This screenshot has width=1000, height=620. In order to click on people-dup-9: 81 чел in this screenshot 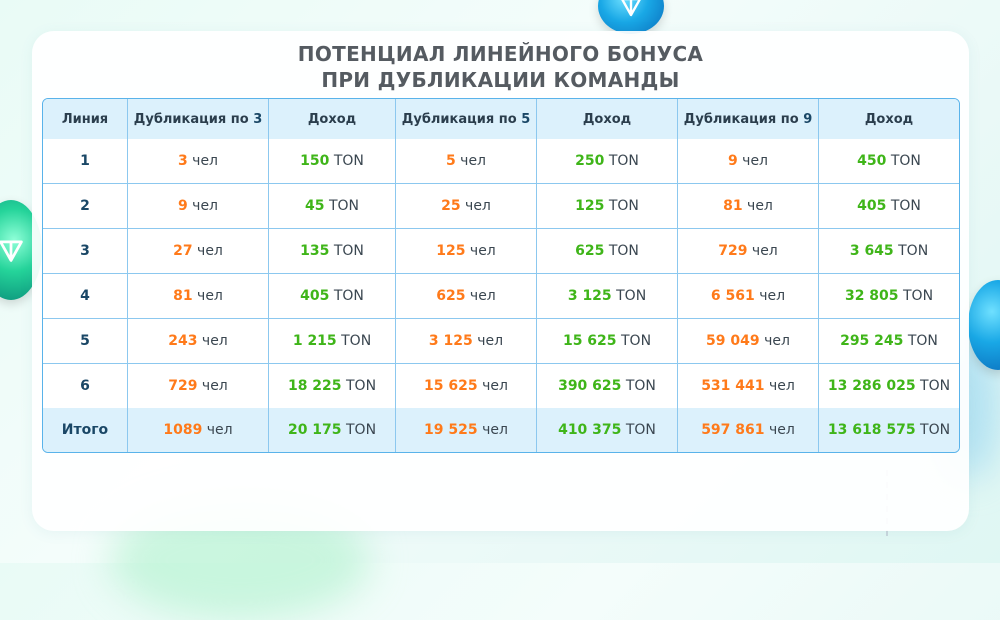, I will do `click(748, 206)`.